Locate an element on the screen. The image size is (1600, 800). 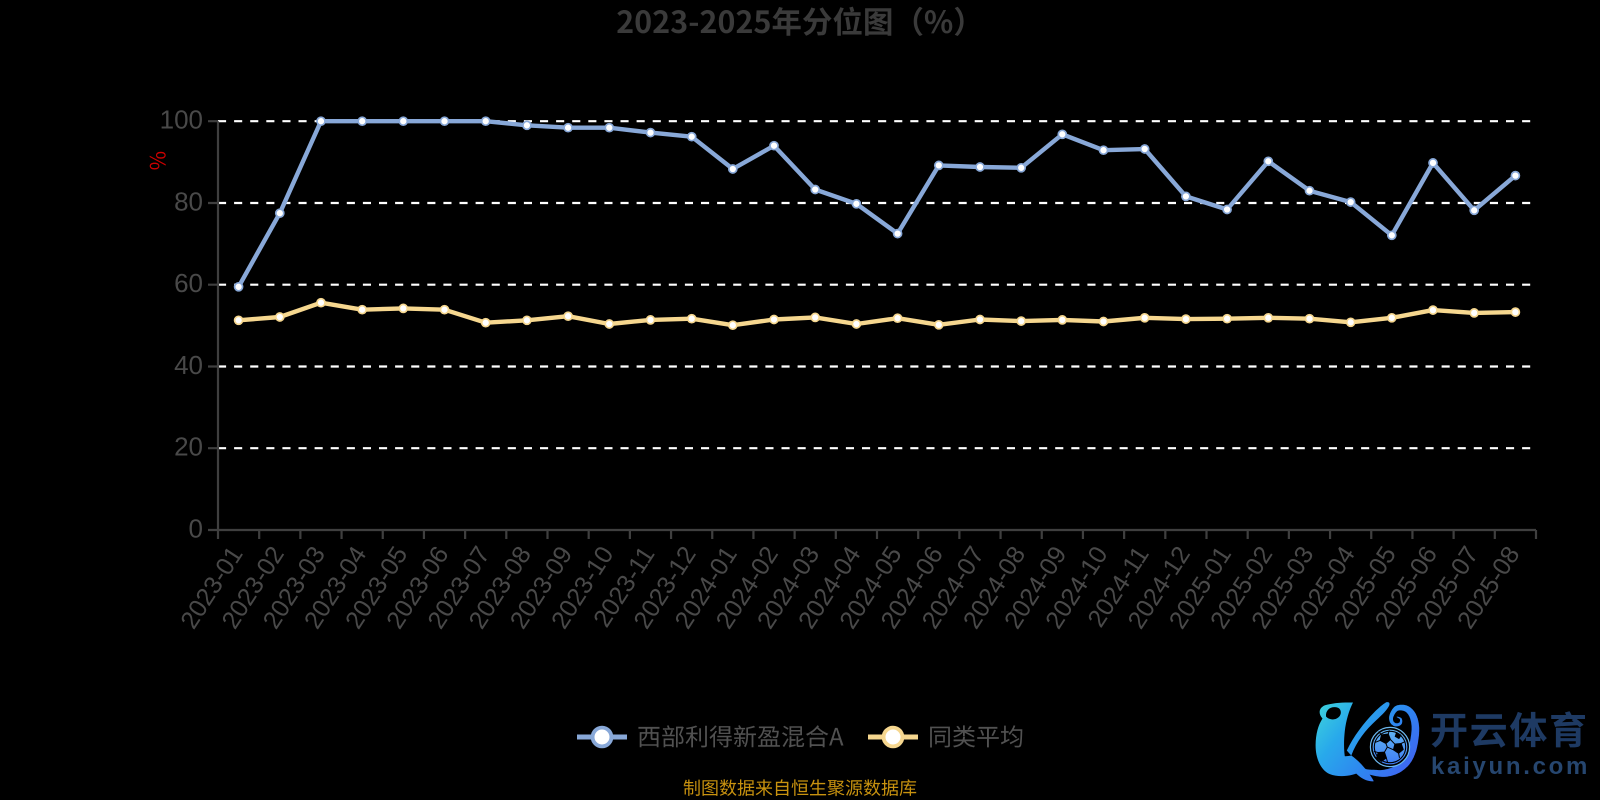
svg-text: 60 is located at coordinates (188, 283).